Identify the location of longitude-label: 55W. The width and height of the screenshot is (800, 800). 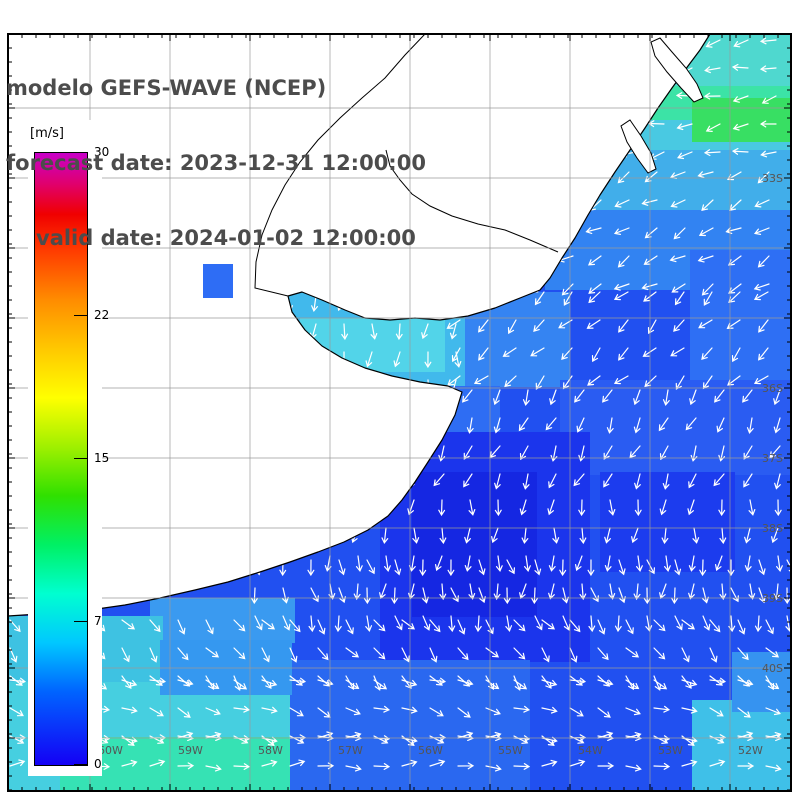
(510, 750).